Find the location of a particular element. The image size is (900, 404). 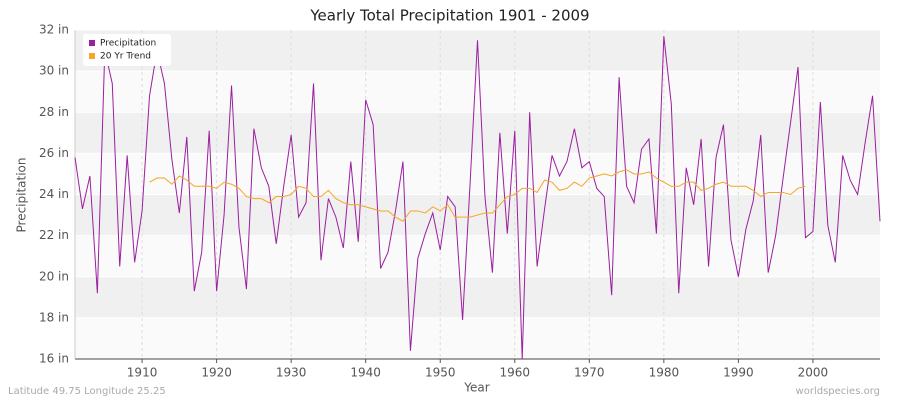

series-line is located at coordinates (477, 195).